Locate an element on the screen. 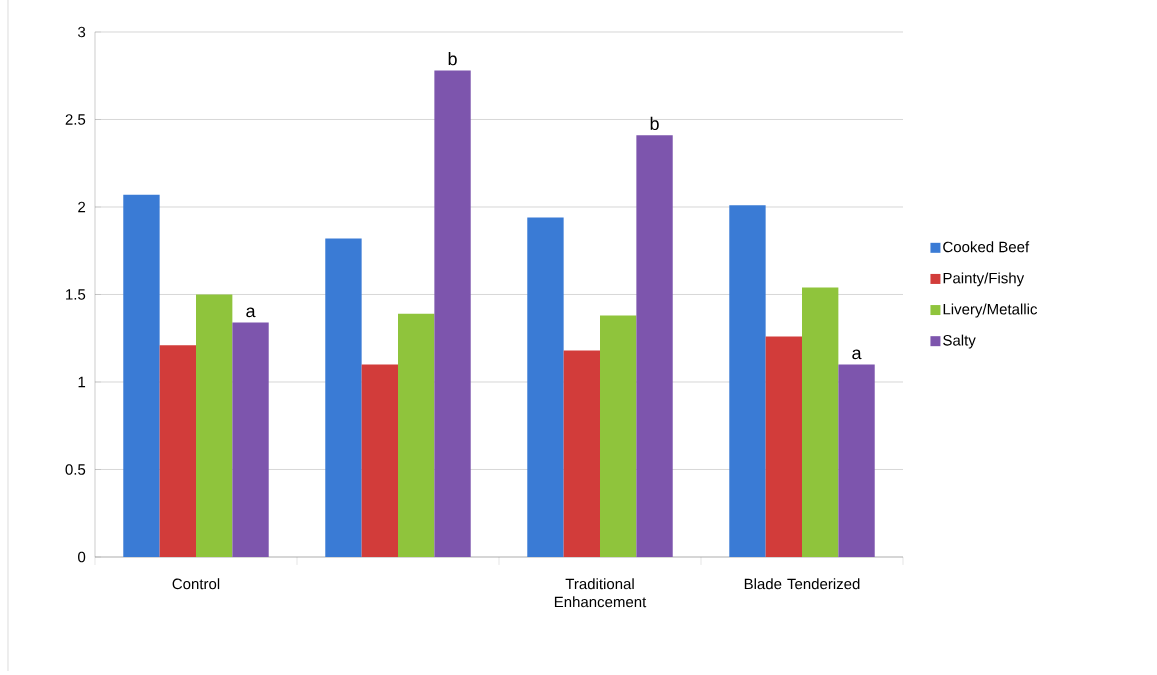  x-tick-label: Traditional Enhancement is located at coordinates (600, 593).